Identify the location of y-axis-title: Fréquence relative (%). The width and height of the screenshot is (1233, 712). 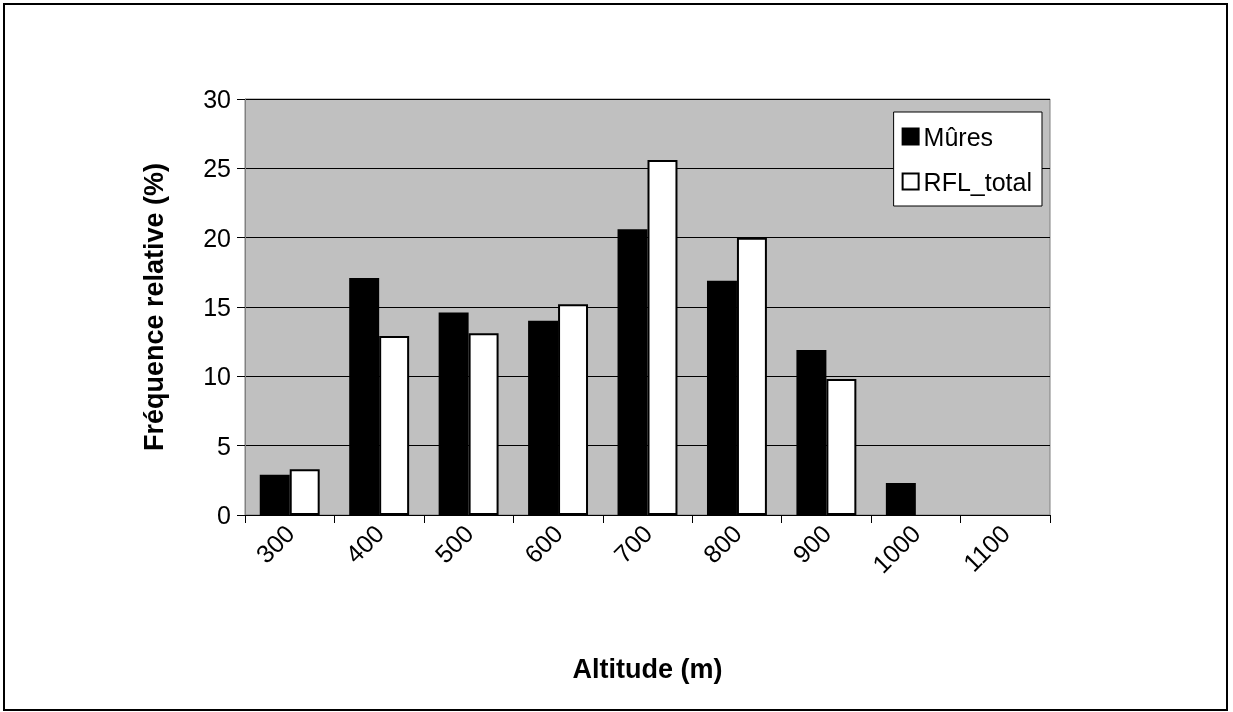
(153, 307).